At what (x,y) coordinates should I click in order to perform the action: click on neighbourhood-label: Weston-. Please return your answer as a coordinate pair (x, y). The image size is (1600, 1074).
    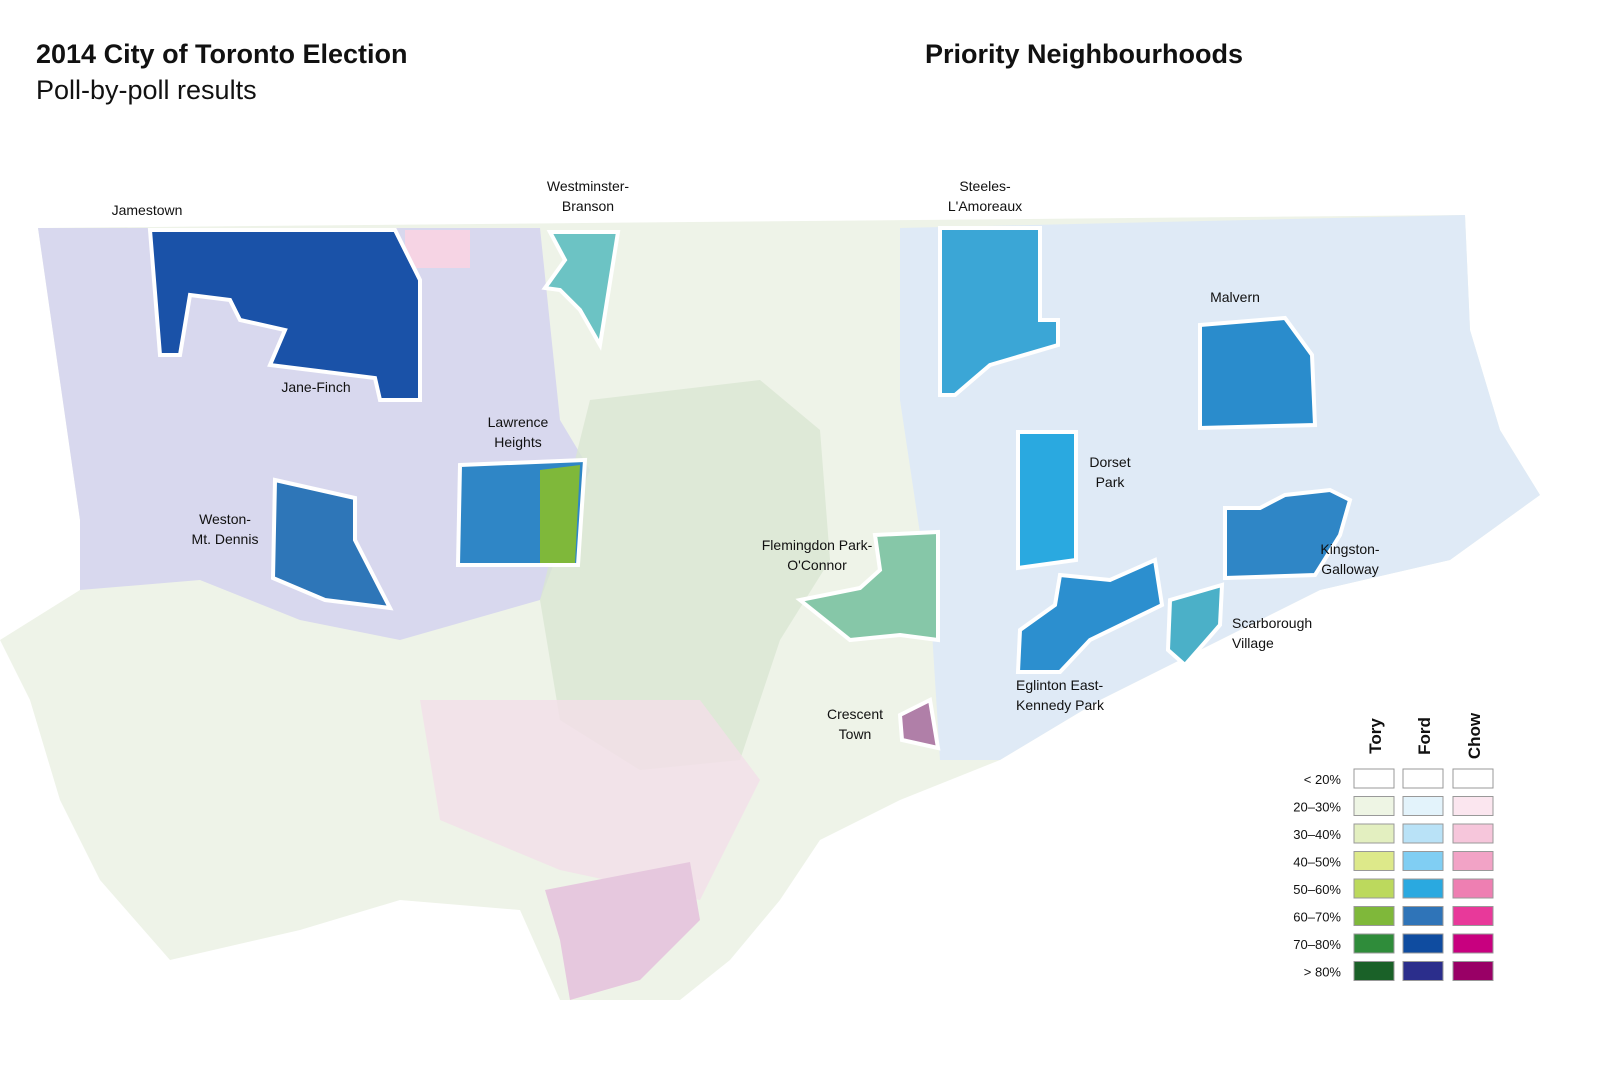
    Looking at the image, I should click on (225, 519).